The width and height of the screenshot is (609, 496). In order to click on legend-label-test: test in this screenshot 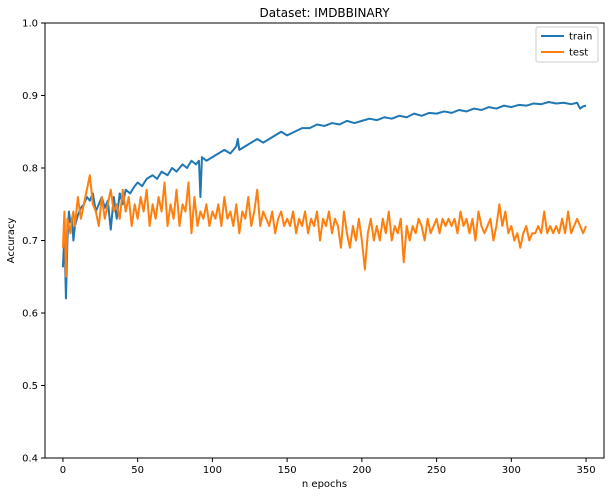, I will do `click(578, 53)`.